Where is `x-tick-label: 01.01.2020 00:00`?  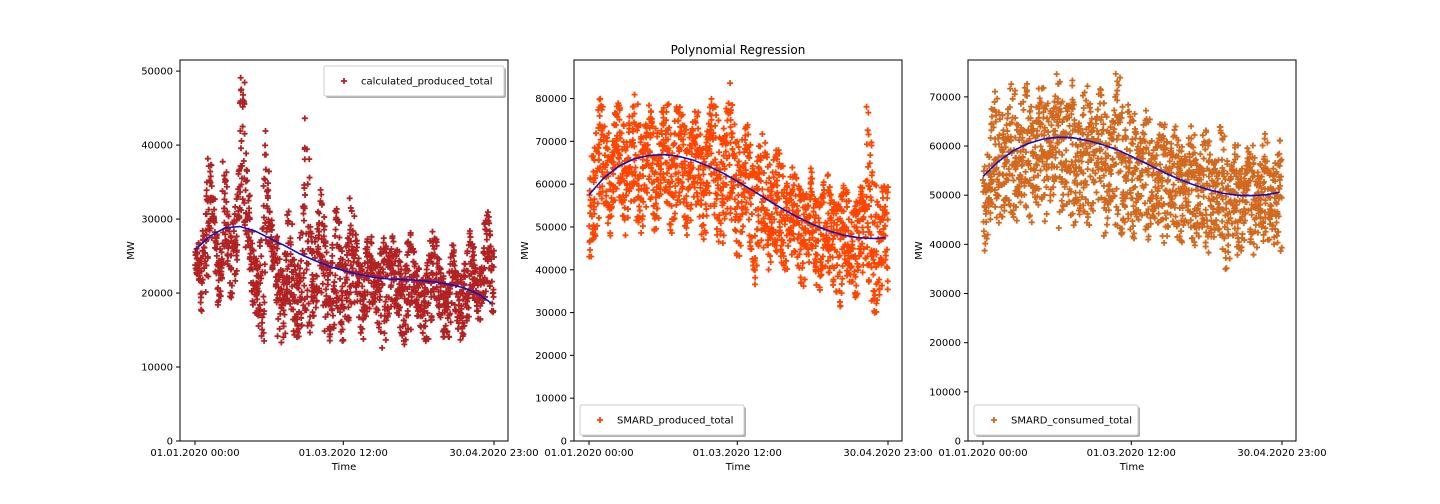 x-tick-label: 01.01.2020 00:00 is located at coordinates (588, 453).